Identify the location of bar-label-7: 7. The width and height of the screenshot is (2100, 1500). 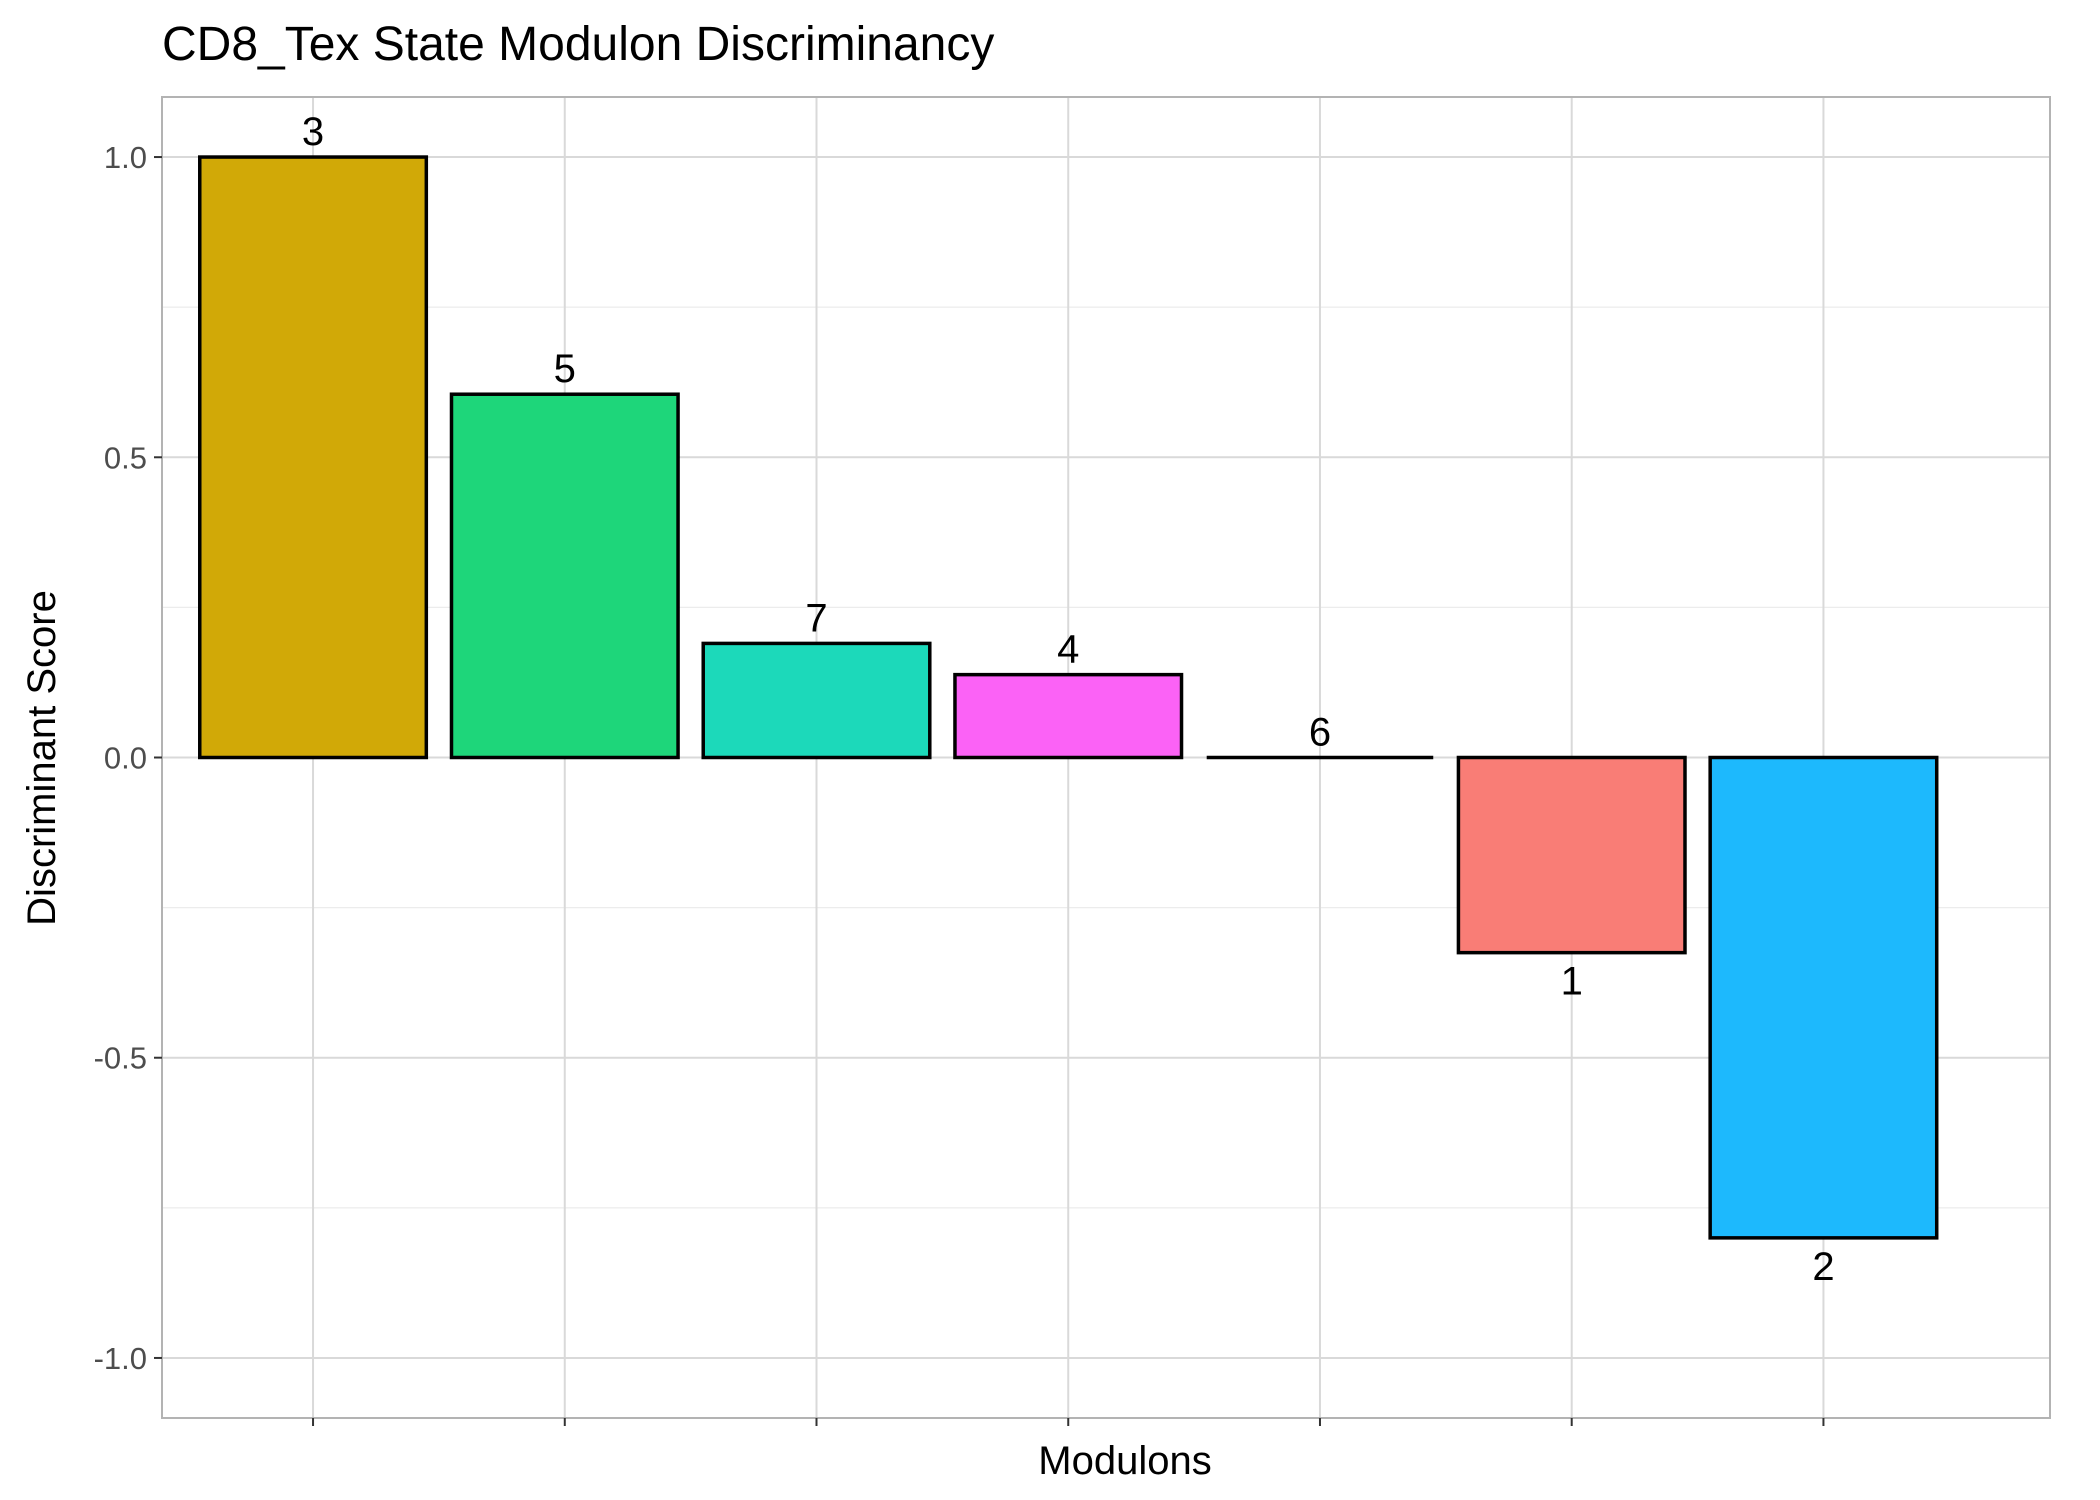
(816, 618).